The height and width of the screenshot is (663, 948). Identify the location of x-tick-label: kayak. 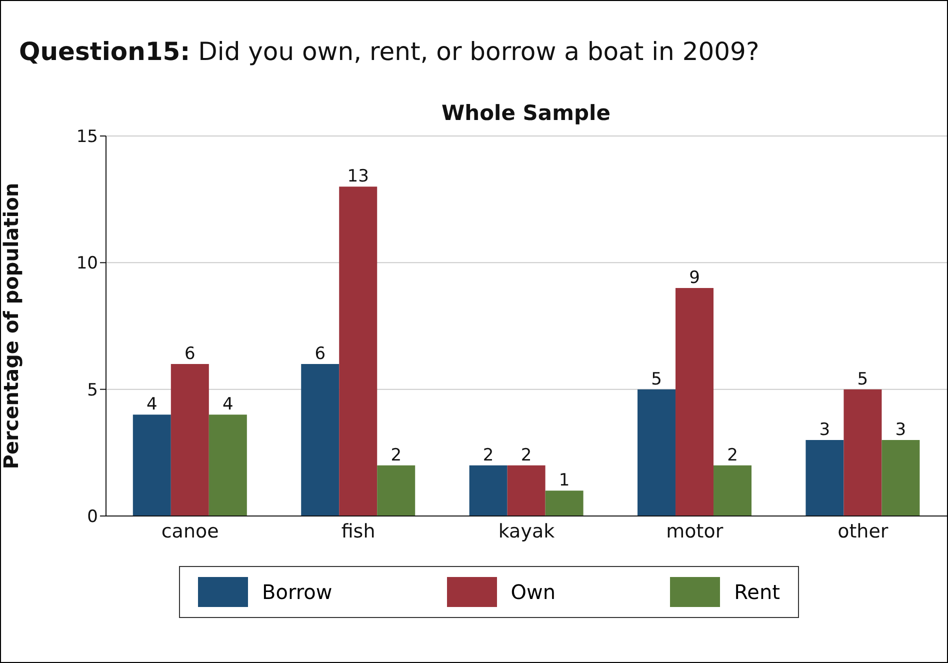
(526, 531).